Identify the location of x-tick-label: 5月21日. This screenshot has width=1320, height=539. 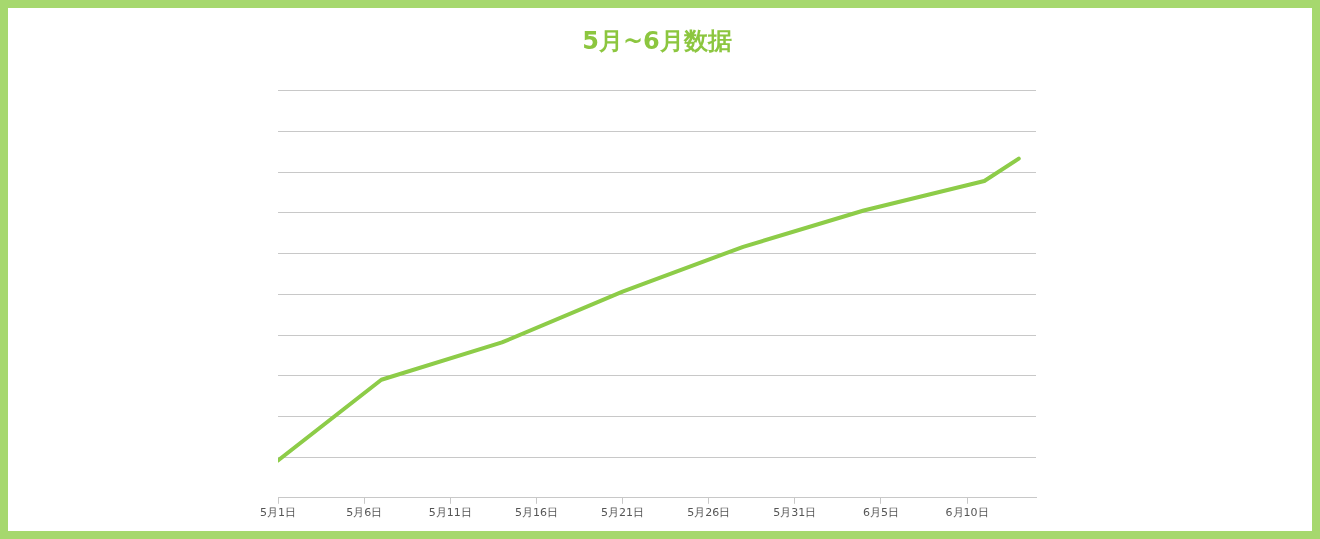
(623, 513).